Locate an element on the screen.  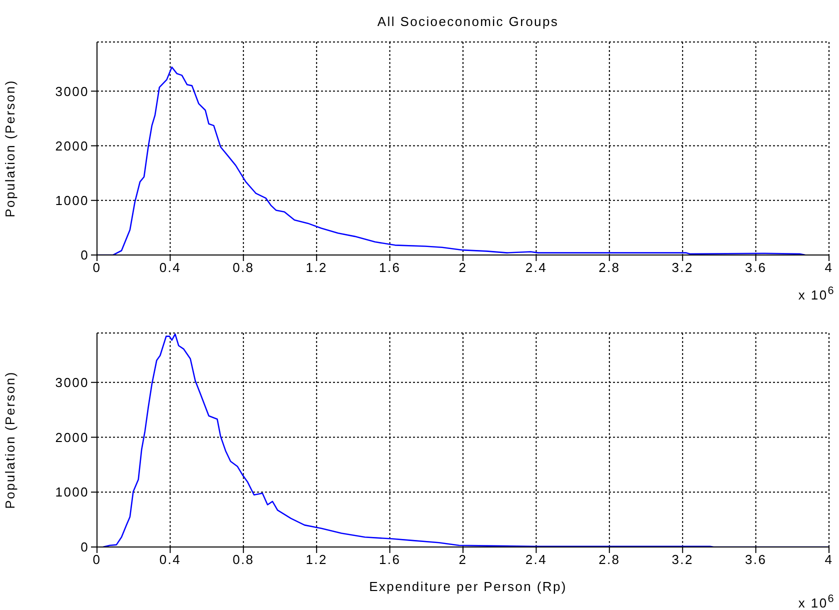
chart-title: All Socioeconomic Groups is located at coordinates (468, 21).